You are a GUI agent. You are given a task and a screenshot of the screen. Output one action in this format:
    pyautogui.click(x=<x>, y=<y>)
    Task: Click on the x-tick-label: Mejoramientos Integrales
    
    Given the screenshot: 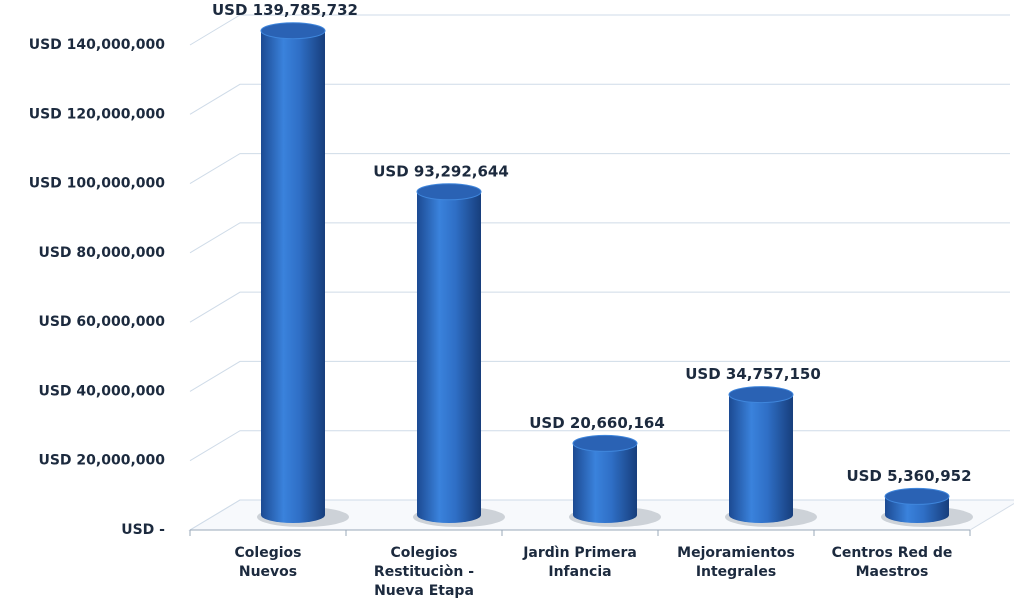 What is the action you would take?
    pyautogui.click(x=736, y=562)
    